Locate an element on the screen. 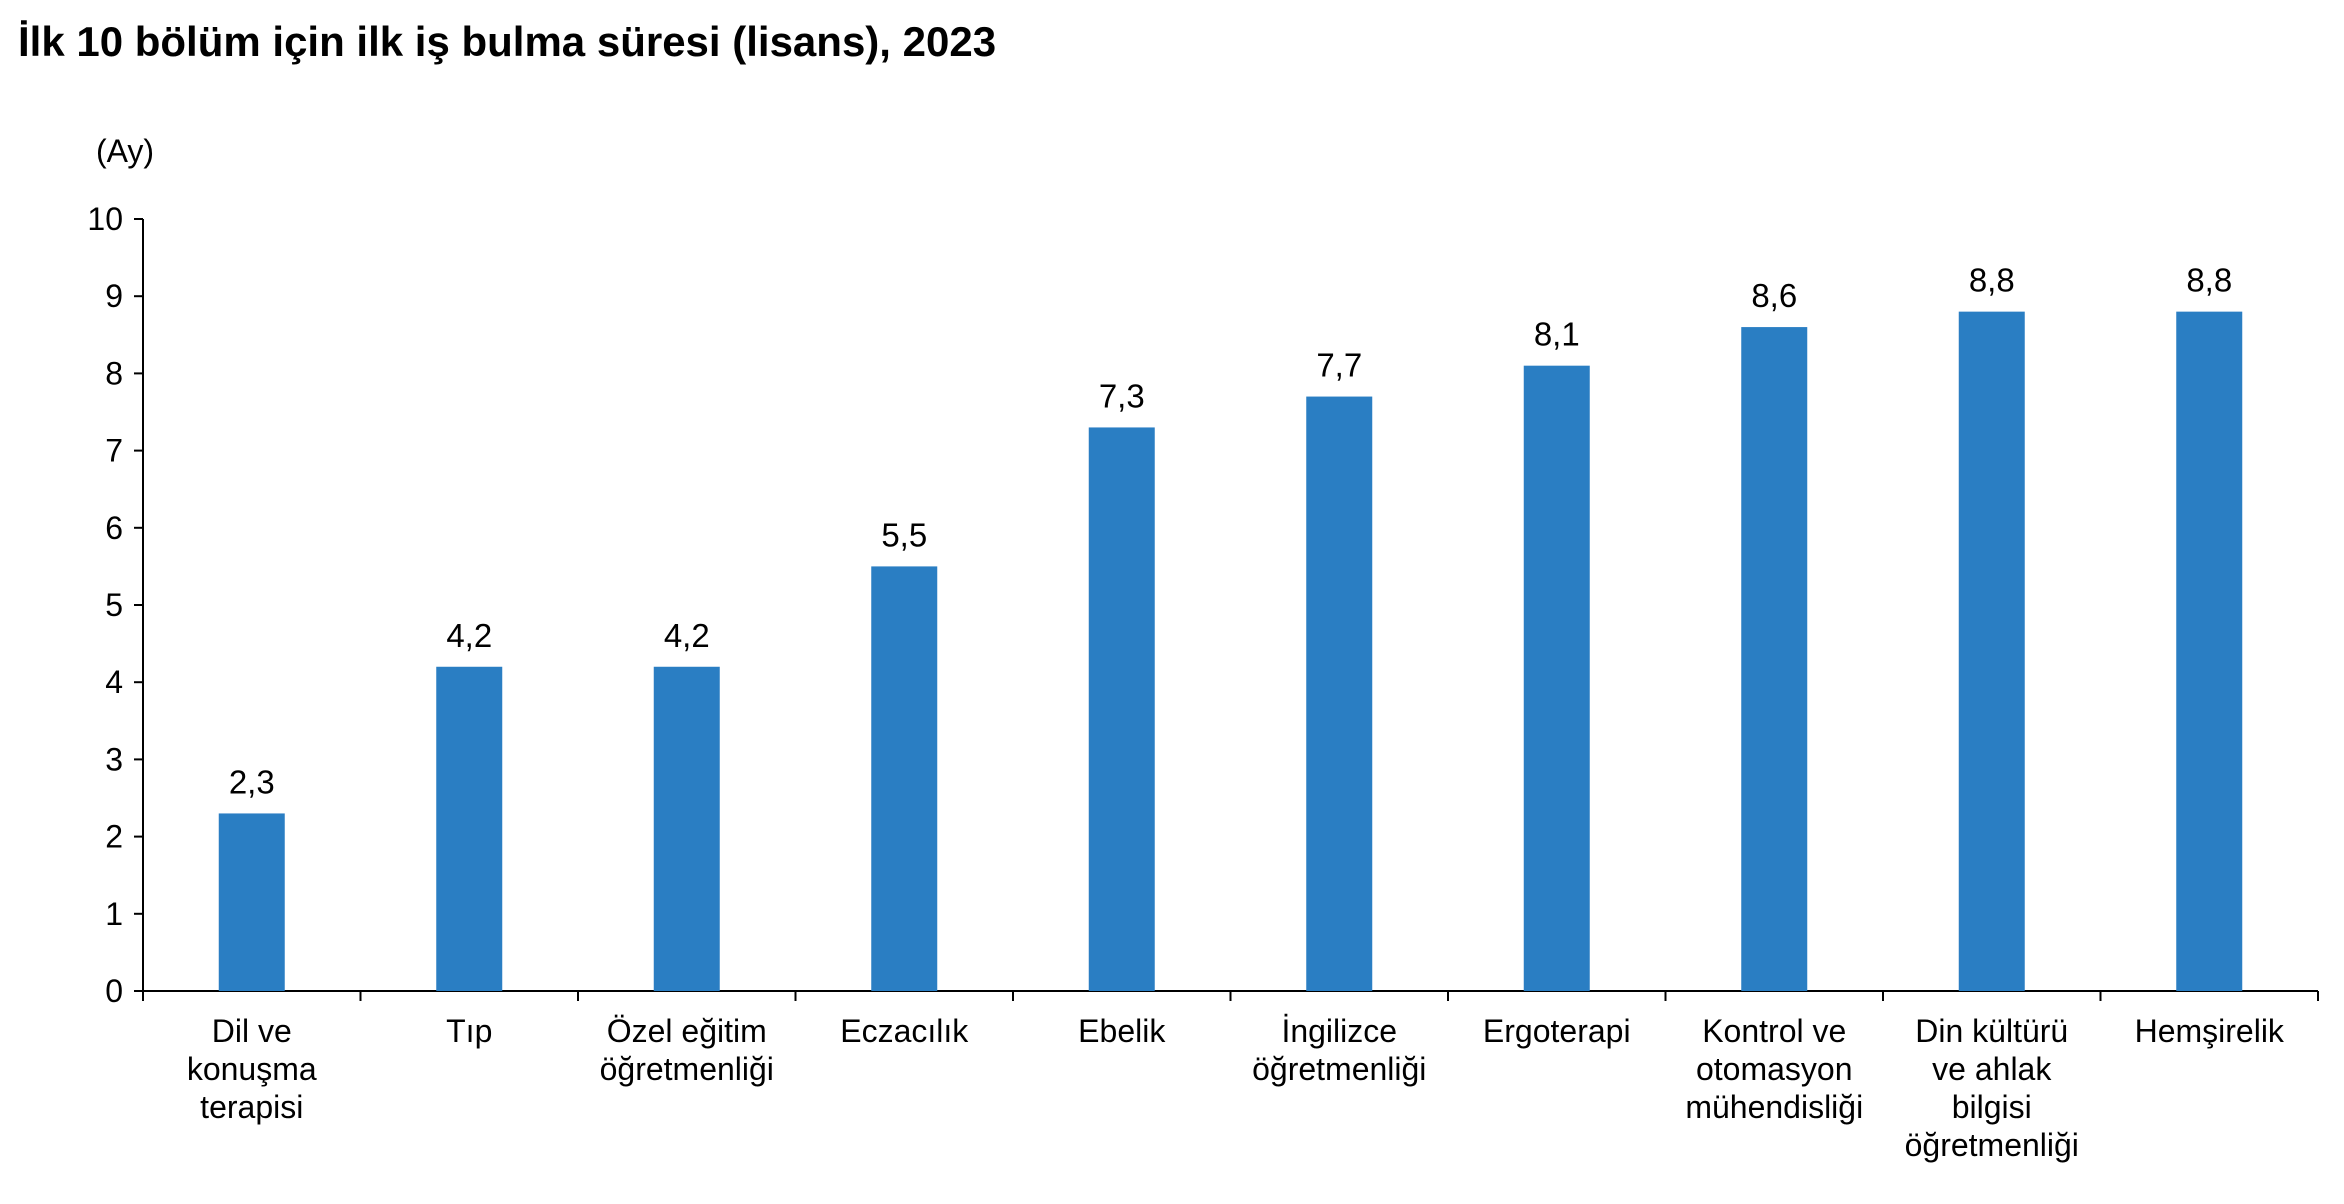 This screenshot has width=2344, height=1204. y-tick-label: 10 is located at coordinates (105, 219).